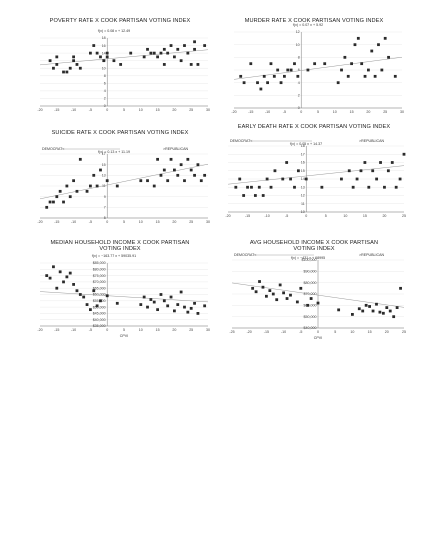  What do you see at coordinates (104, 165) in the screenshot?
I see `y-tick-label: 15` at bounding box center [104, 165].